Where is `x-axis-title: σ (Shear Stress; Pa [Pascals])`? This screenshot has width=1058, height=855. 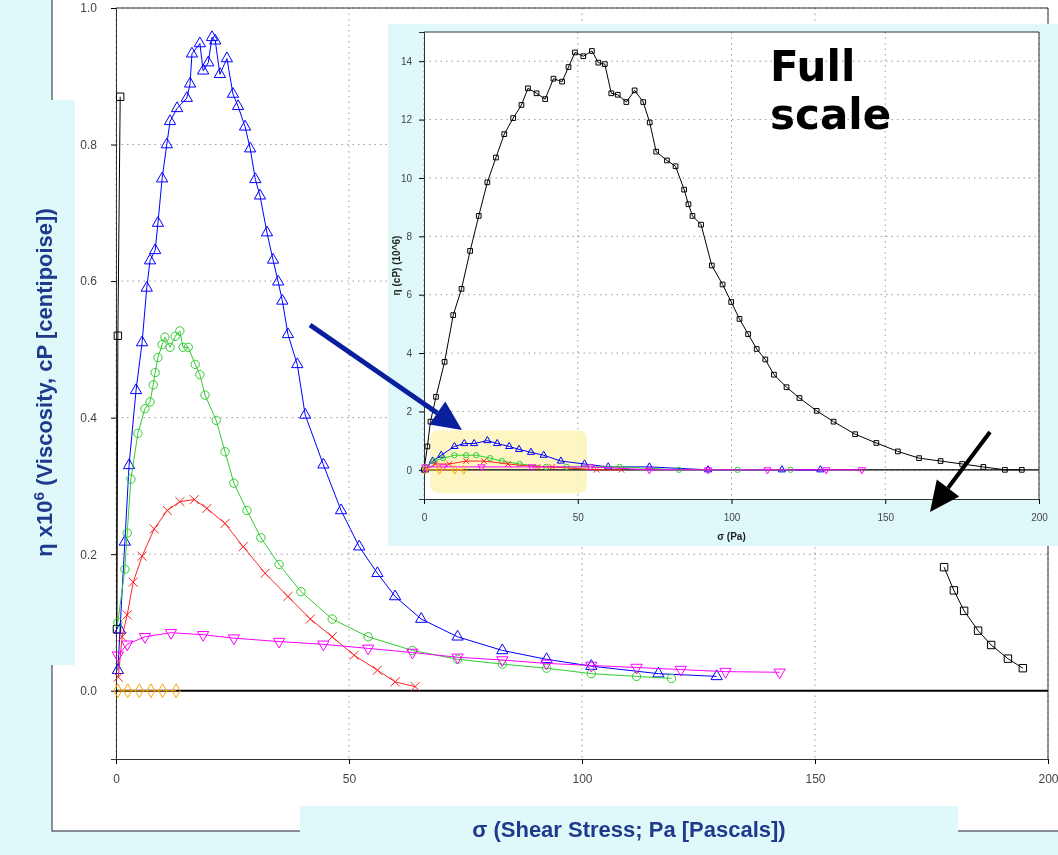 x-axis-title: σ (Shear Stress; Pa [Pascals]) is located at coordinates (629, 829).